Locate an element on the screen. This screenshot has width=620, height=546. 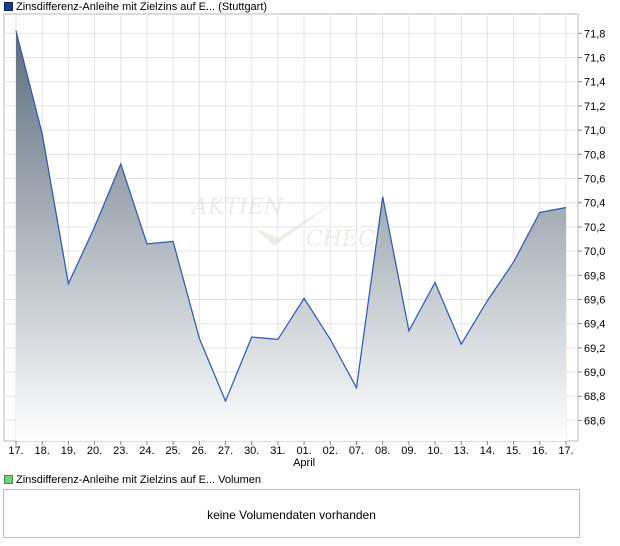
y-tick-label: 71,4 is located at coordinates (594, 83).